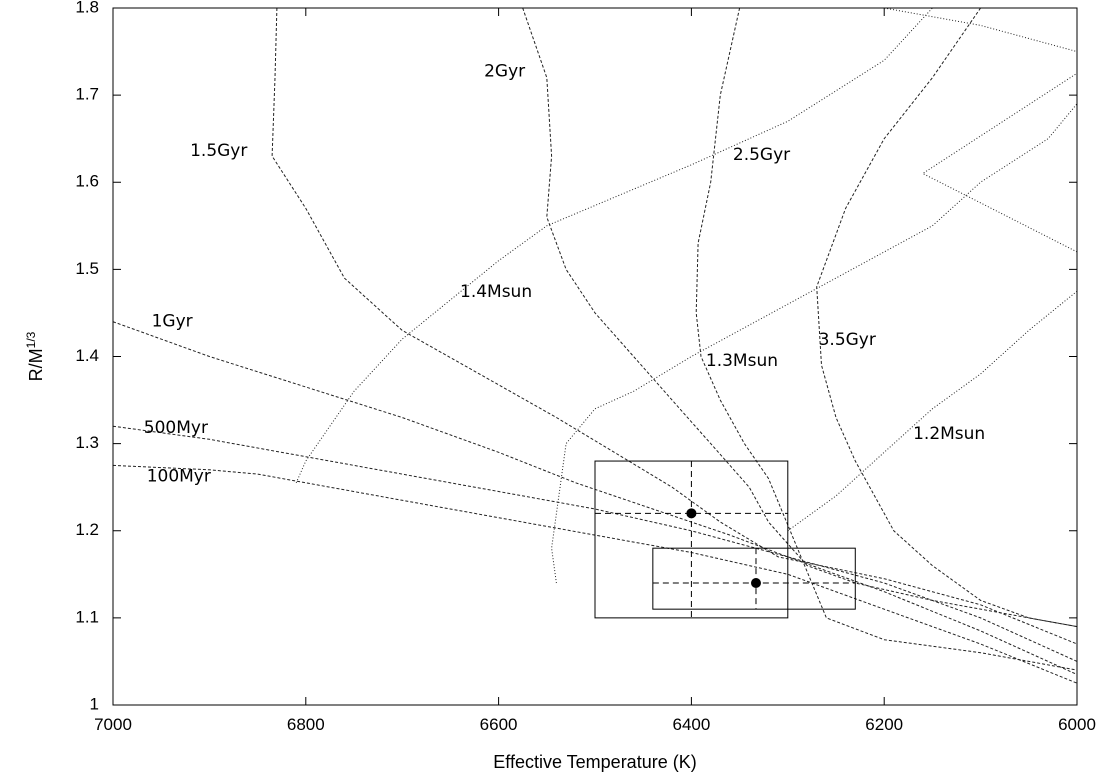  Describe the element at coordinates (691, 513) in the screenshot. I see `star-1-point` at that location.